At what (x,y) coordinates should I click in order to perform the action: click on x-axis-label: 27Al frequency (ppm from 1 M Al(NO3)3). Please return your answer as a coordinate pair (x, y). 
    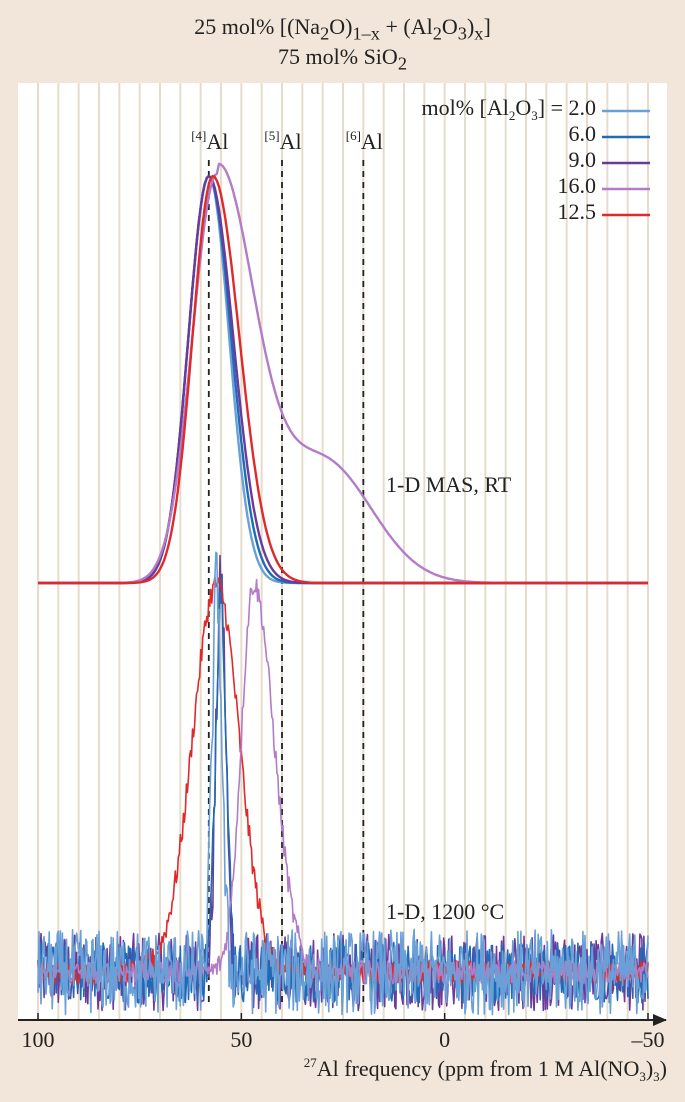
    Looking at the image, I should click on (485, 1069).